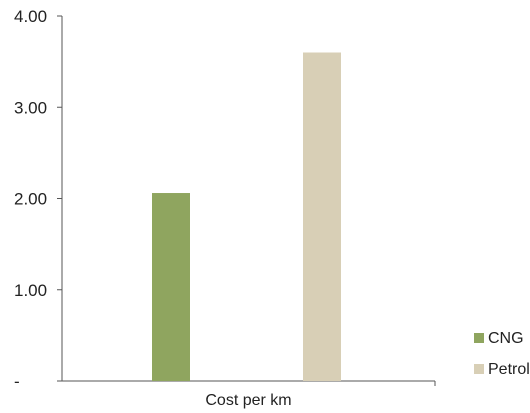 This screenshot has height=413, width=530. Describe the element at coordinates (322, 216) in the screenshot. I see `bar-petrol` at that location.